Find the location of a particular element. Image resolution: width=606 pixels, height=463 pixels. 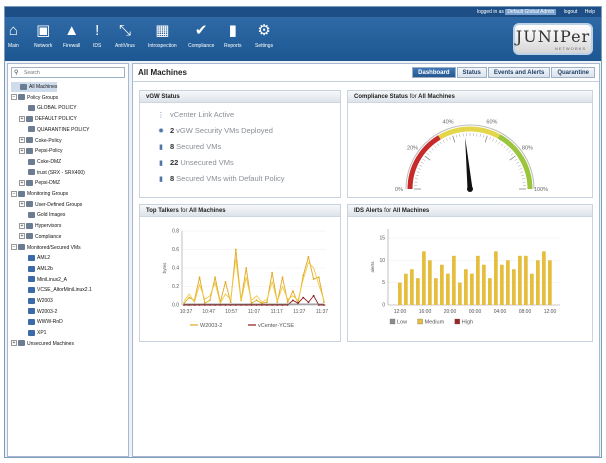

help-link: Help is located at coordinates (589, 12).